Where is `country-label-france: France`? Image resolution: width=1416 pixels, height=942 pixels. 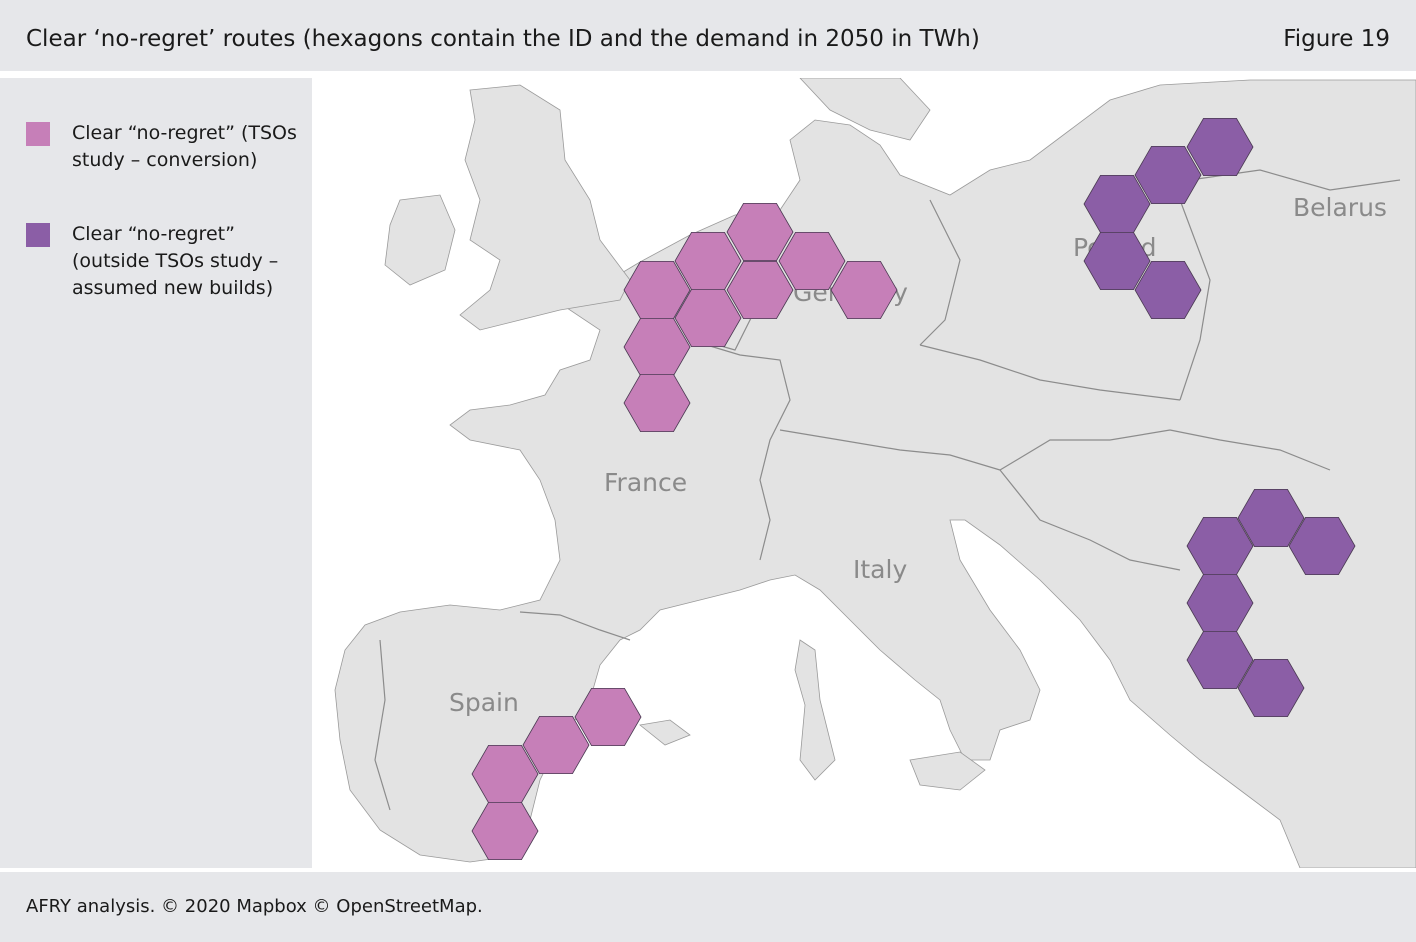 country-label-france: France is located at coordinates (645, 482).